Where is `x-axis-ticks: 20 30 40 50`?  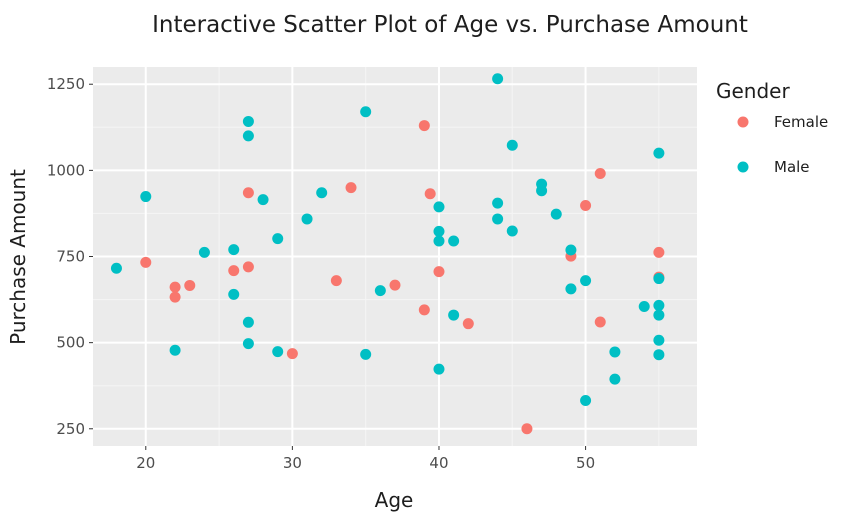 x-axis-ticks: 20 30 40 50 is located at coordinates (365, 459).